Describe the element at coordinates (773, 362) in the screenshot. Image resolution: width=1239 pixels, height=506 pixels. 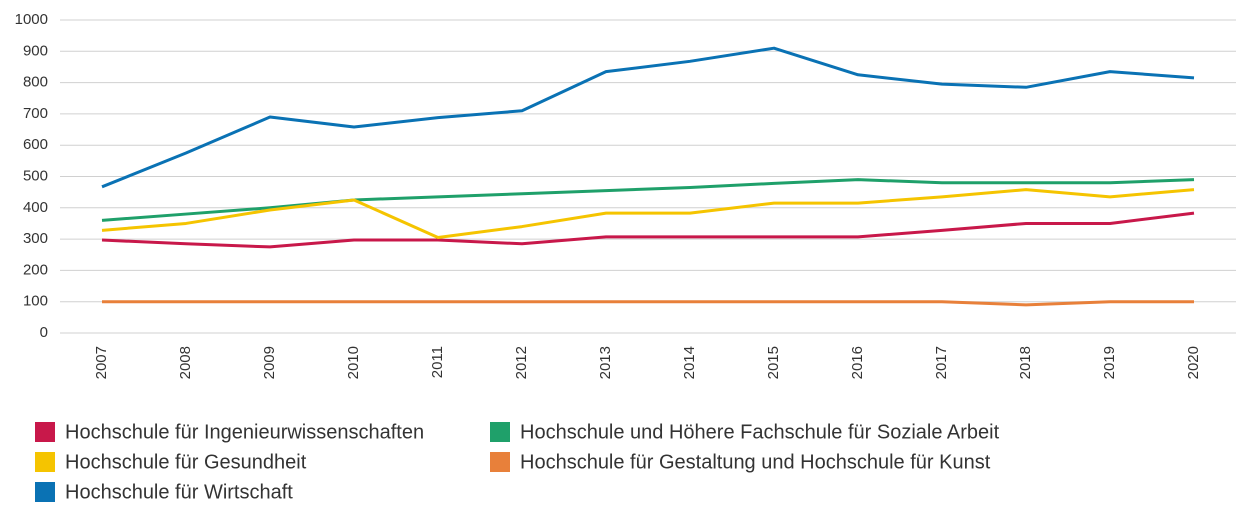
I see `x-tick-label: 2015` at that location.